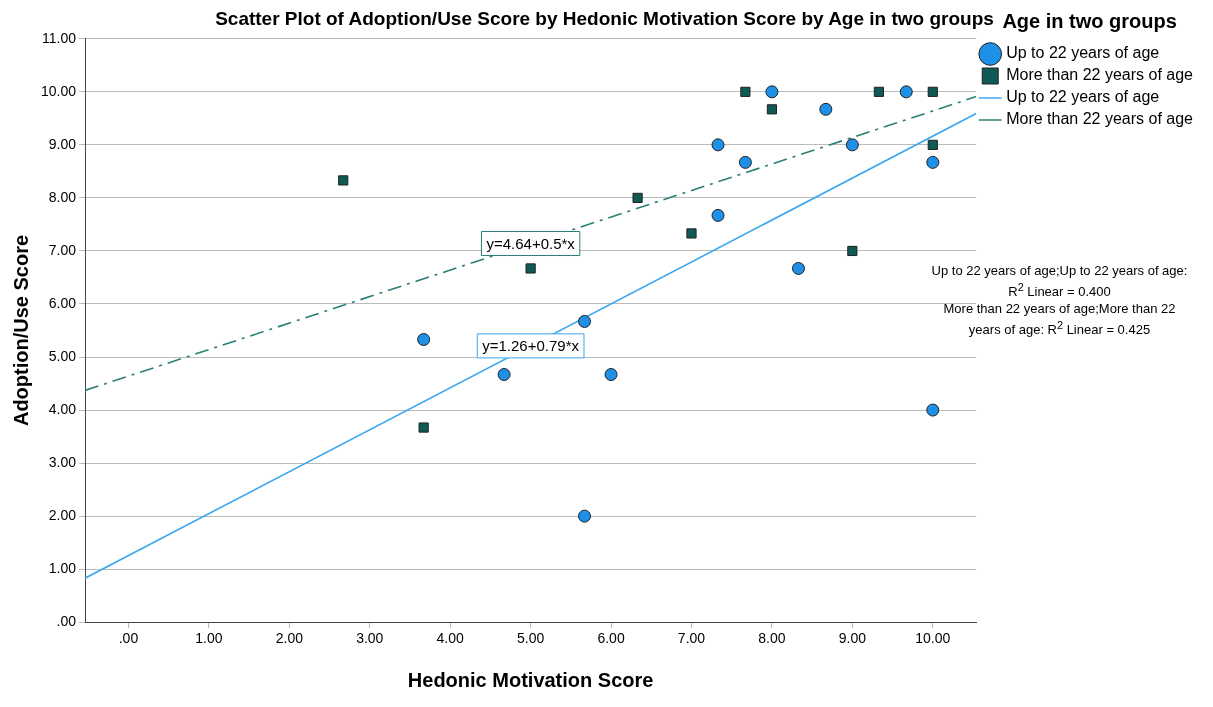 This screenshot has width=1213, height=707. I want to click on x-tick-label: 8.00, so click(772, 638).